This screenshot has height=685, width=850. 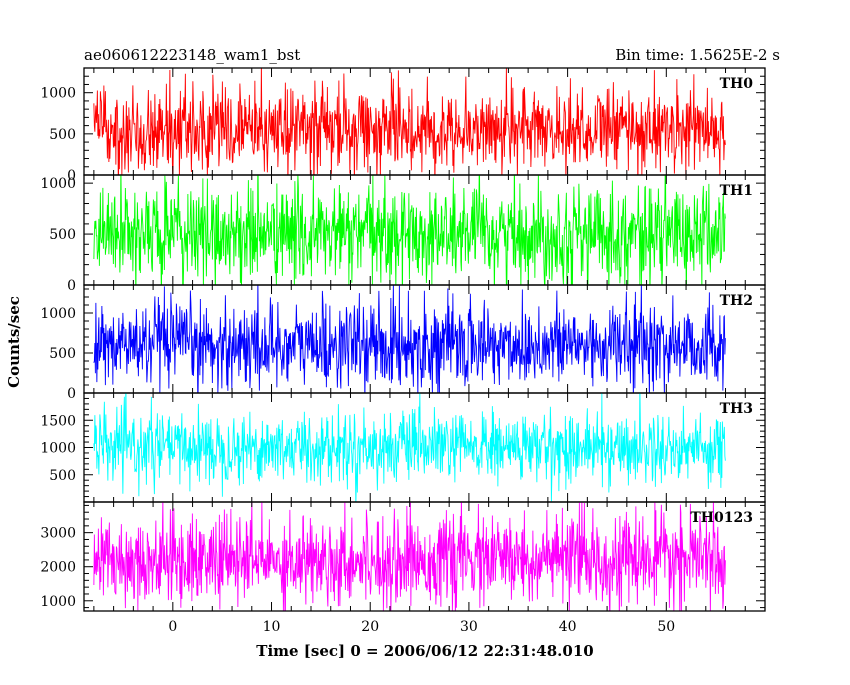 I want to click on x-tick-label: 10, so click(x=272, y=627).